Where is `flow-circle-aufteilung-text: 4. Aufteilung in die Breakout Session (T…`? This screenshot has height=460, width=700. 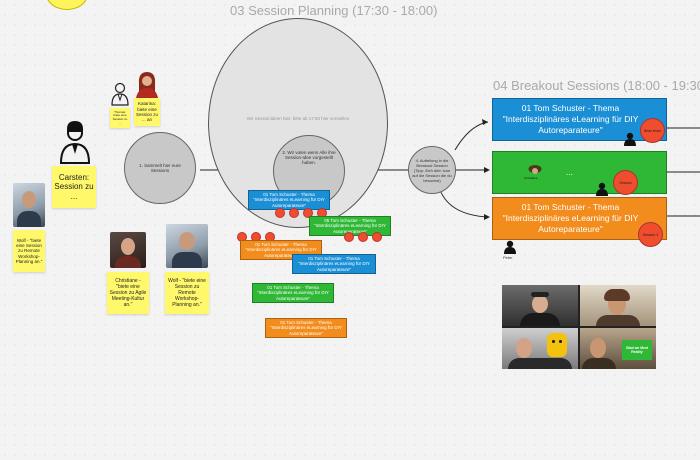
flow-circle-aufteilung-text: 4. Aufteilung in die Breakout Session (T… is located at coordinates (432, 170).